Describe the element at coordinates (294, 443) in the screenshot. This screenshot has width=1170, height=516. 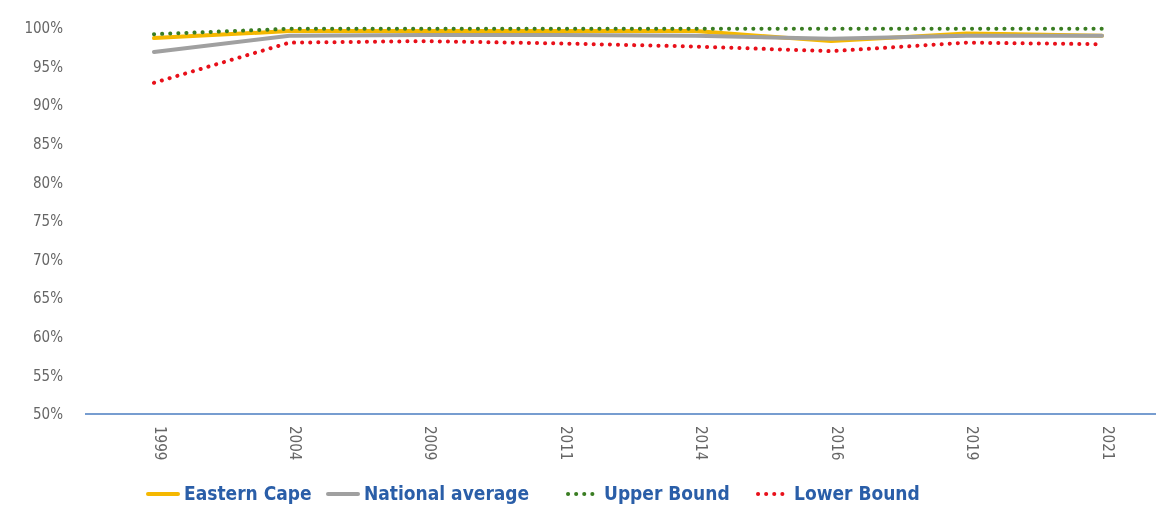
I see `x-tick-label: 2004` at that location.